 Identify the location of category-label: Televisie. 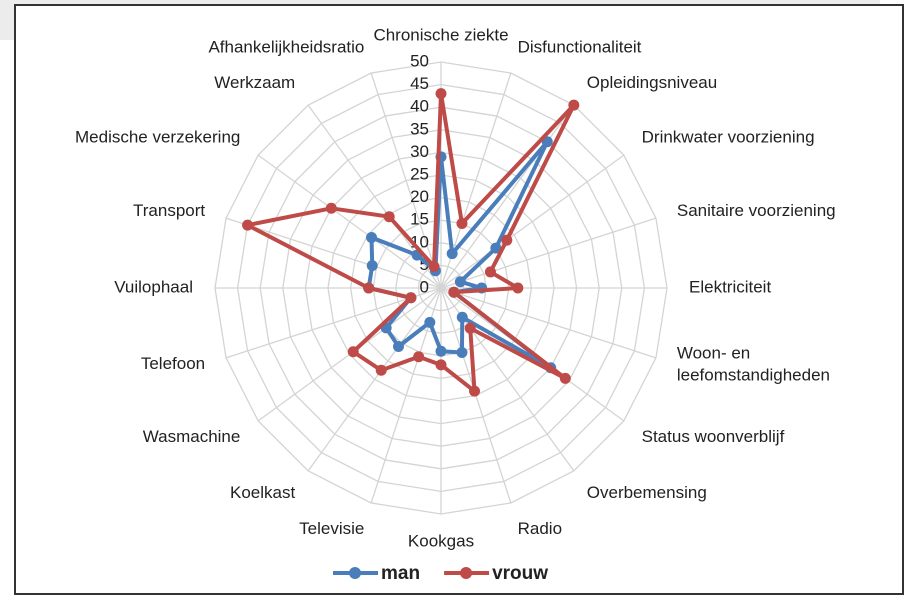
(331, 528).